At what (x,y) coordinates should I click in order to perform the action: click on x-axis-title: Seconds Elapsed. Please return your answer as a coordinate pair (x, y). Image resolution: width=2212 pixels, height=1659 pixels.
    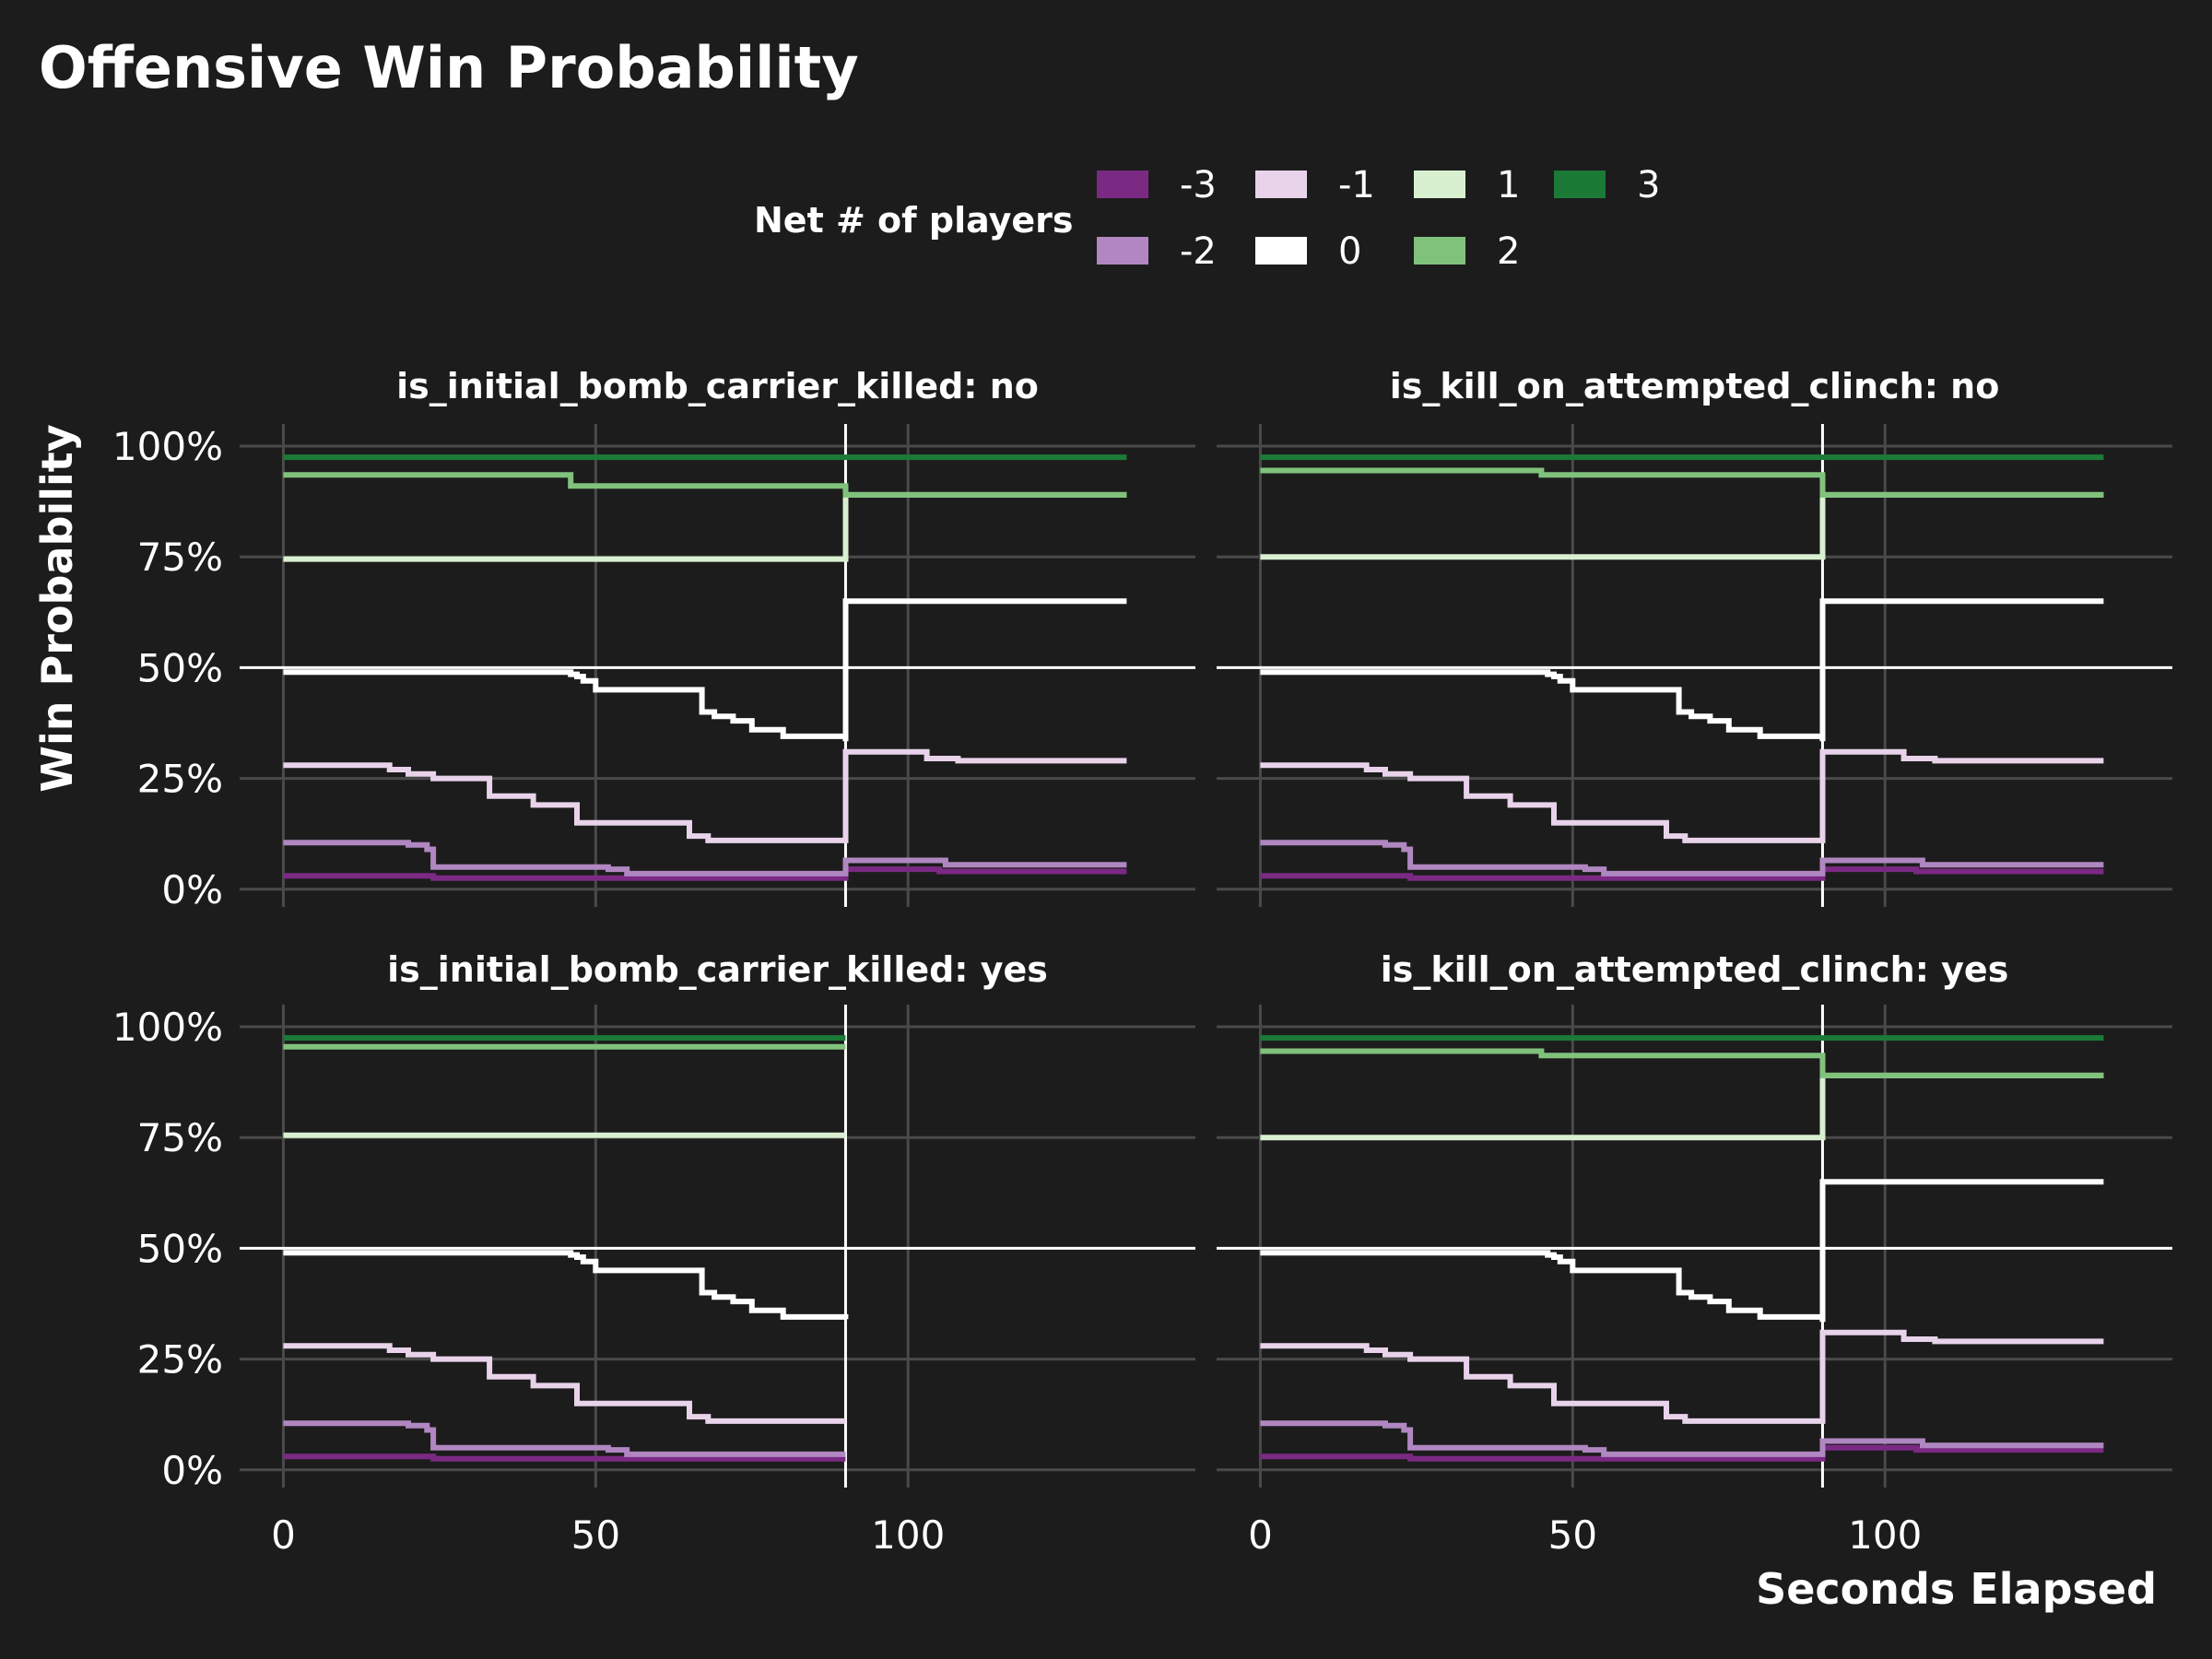
    Looking at the image, I should click on (1956, 1589).